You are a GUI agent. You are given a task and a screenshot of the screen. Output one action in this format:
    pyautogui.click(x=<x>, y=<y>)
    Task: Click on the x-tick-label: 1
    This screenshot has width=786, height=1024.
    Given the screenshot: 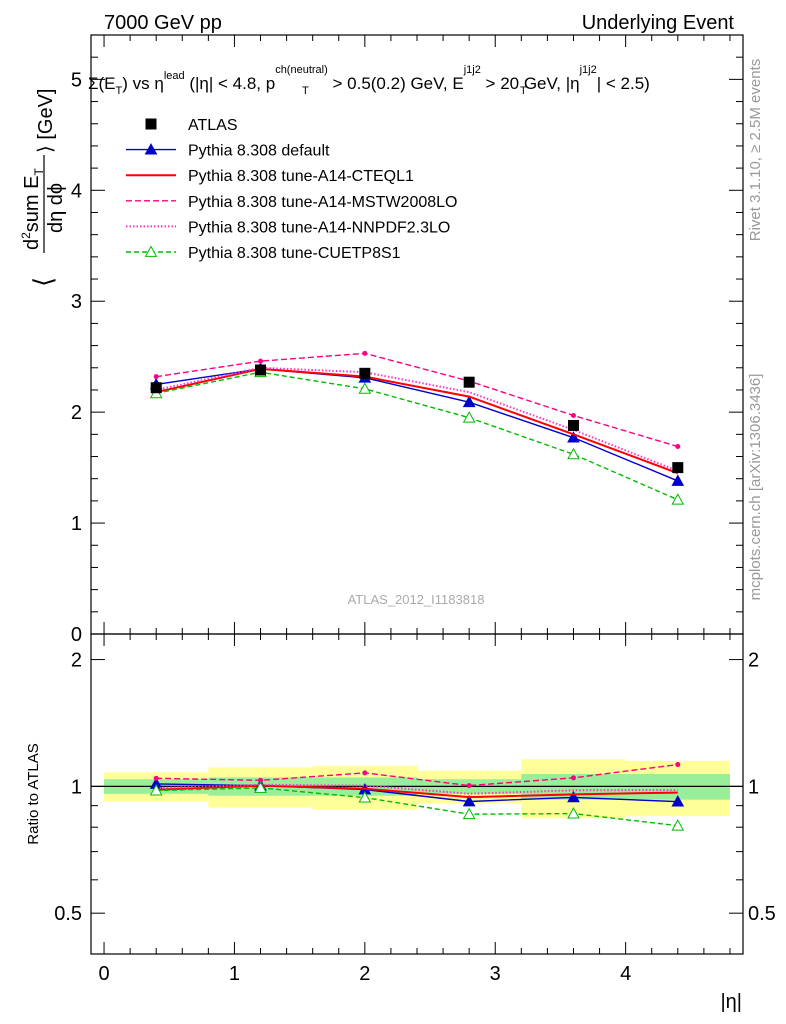 What is the action you would take?
    pyautogui.click(x=234, y=974)
    